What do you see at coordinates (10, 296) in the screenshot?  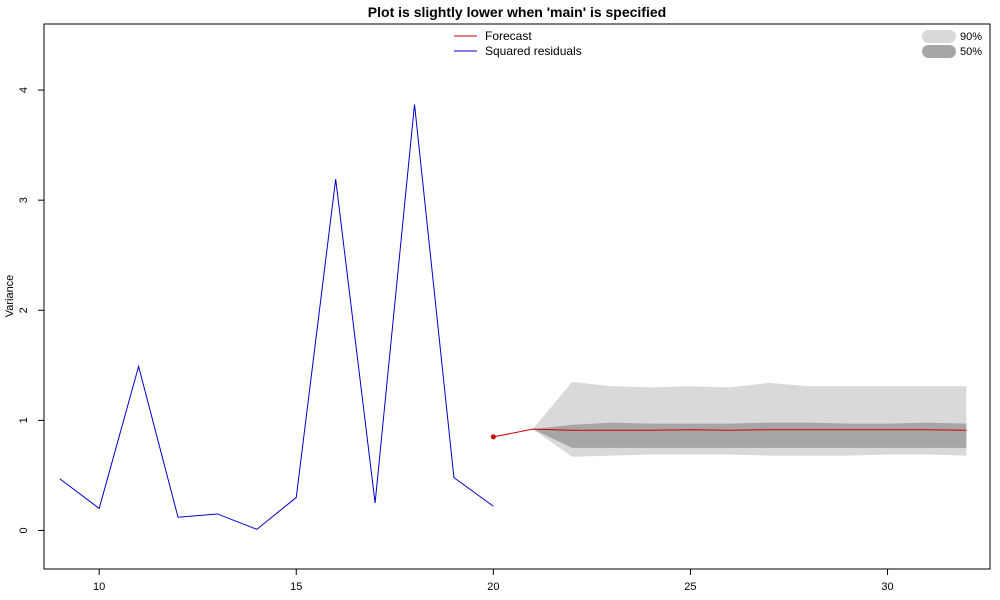 I see `y-axis-label: Variance` at bounding box center [10, 296].